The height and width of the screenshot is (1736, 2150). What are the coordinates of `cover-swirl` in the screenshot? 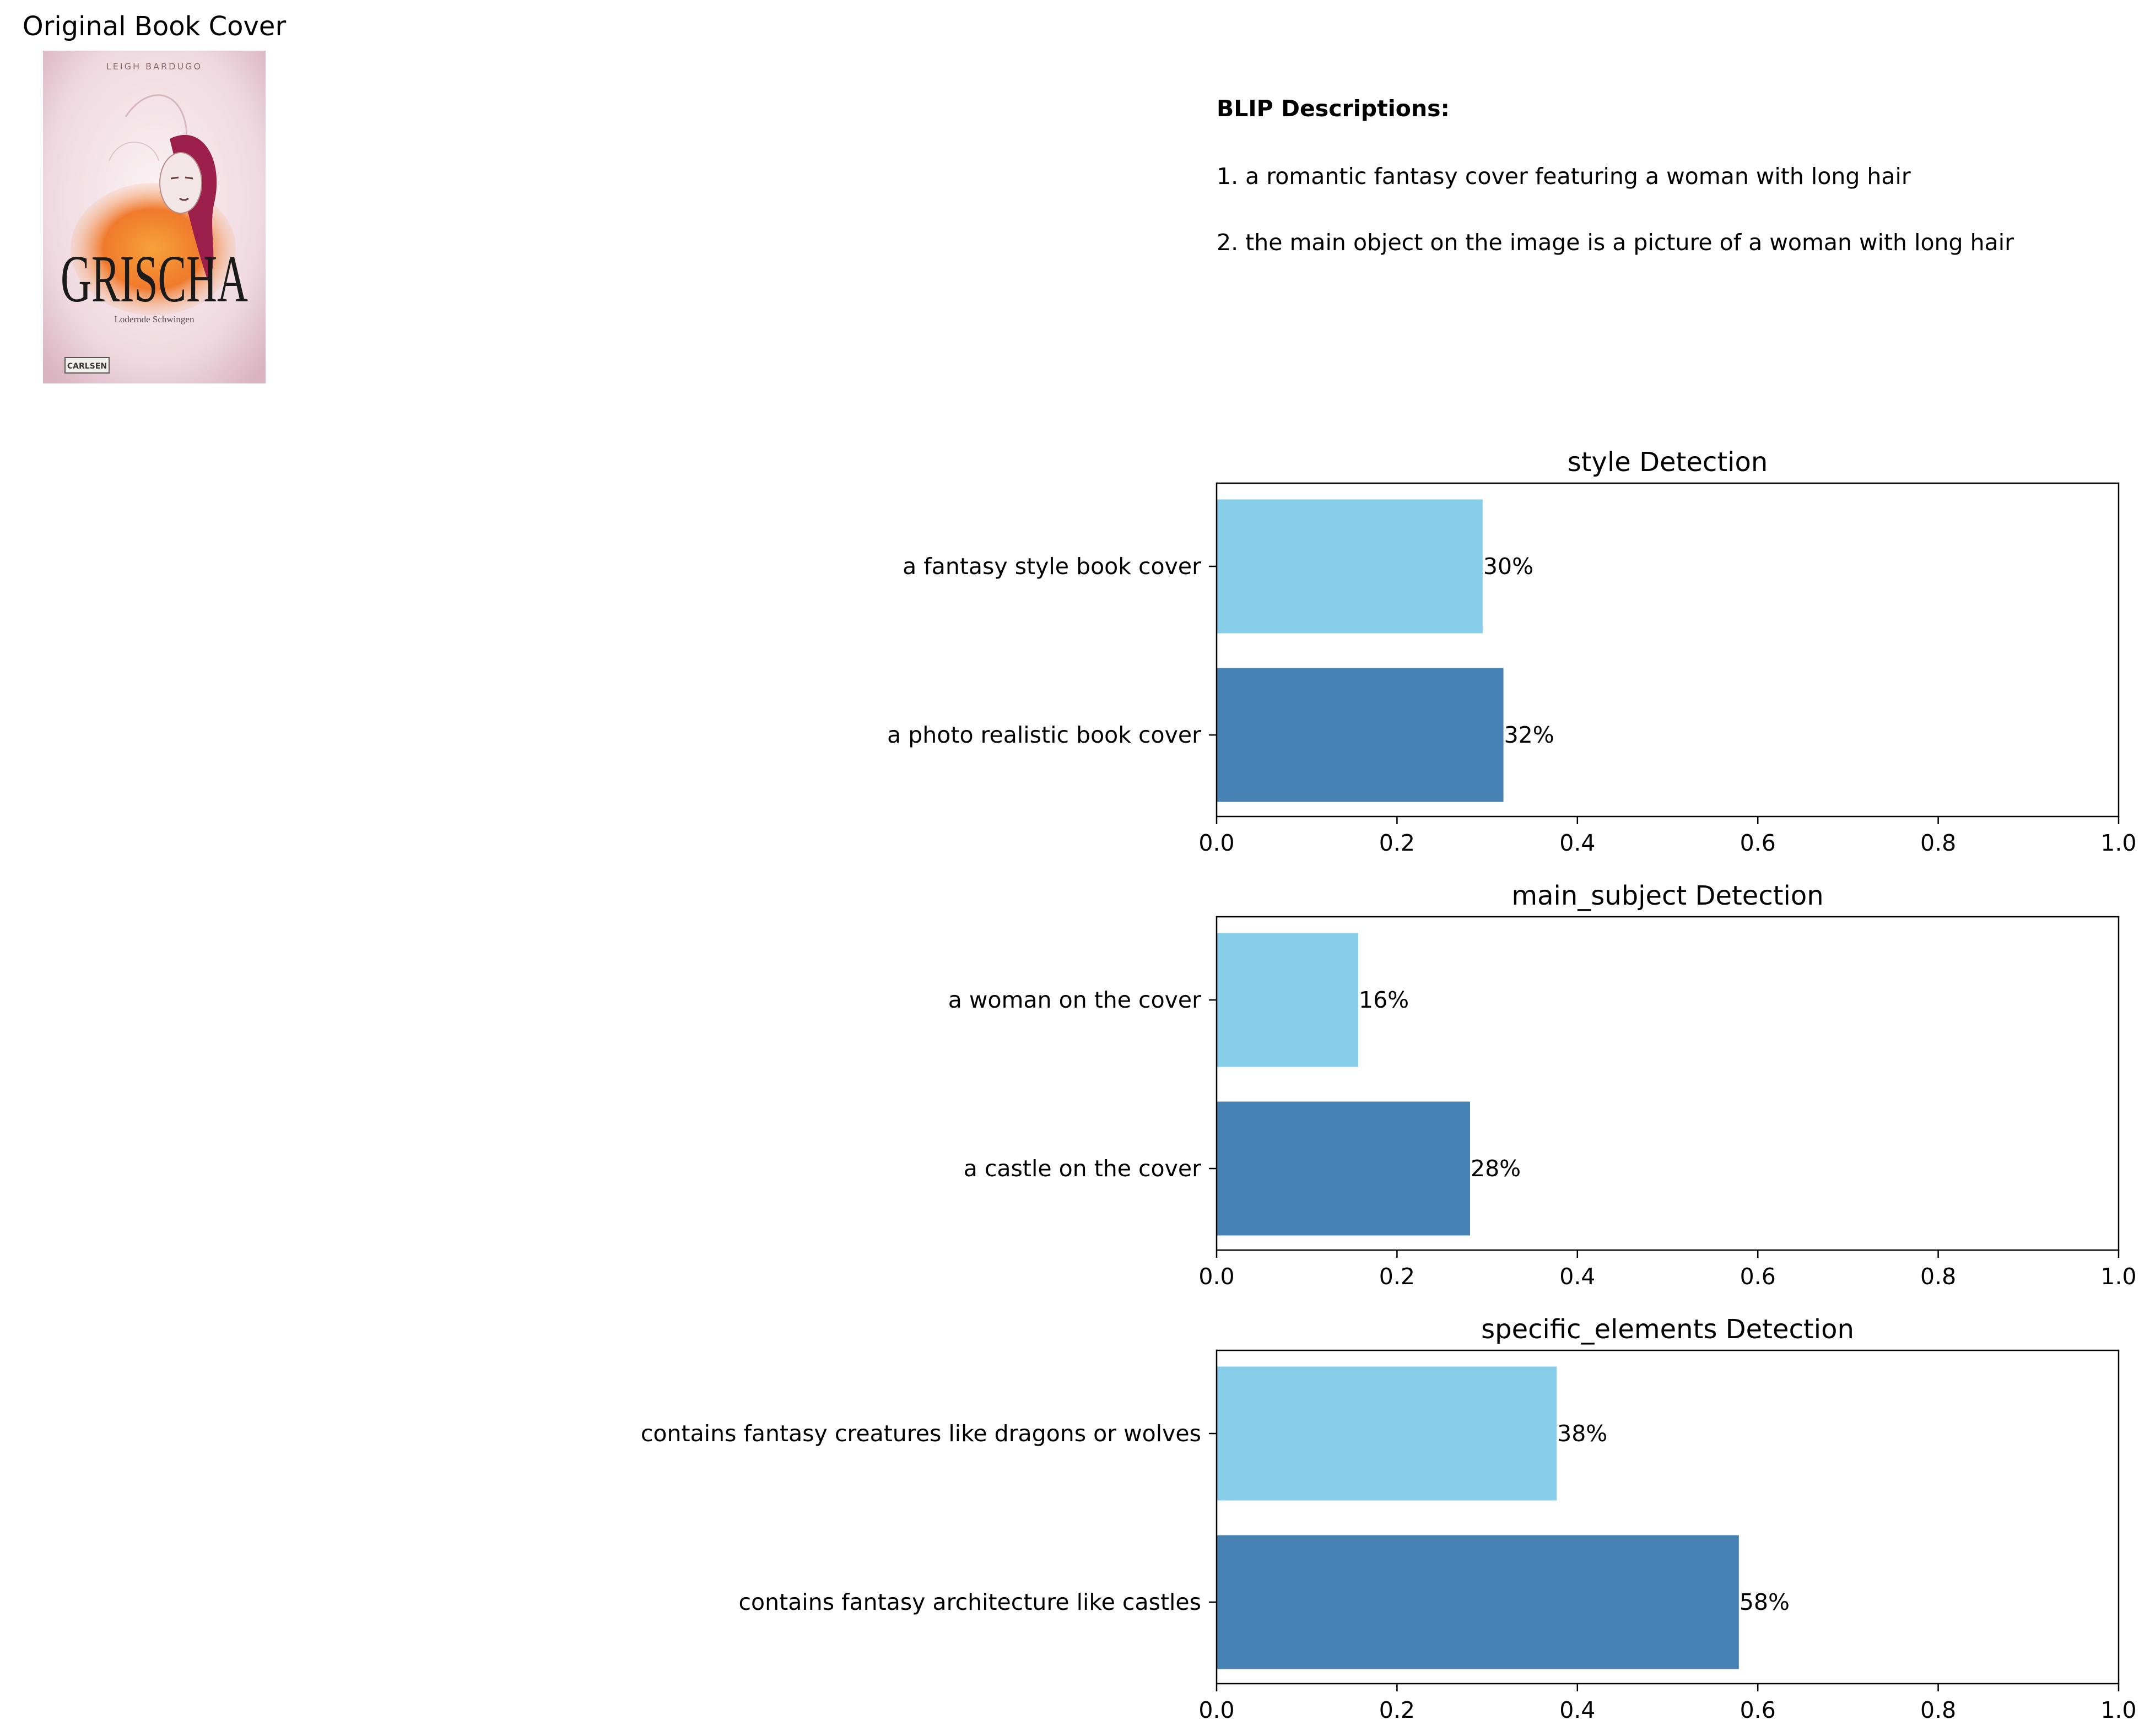 It's located at (134, 151).